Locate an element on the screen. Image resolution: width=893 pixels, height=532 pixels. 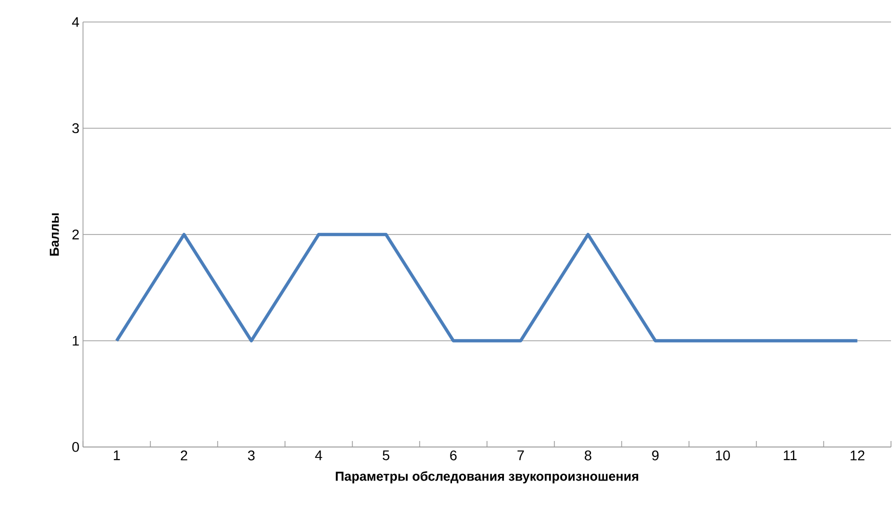
x-tick-label: 11 is located at coordinates (790, 455).